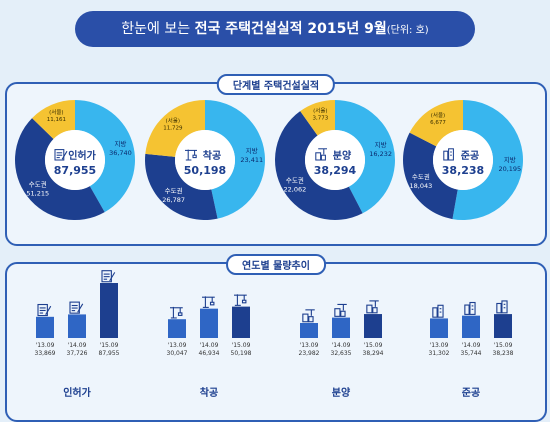 This screenshot has width=550, height=422. I want to click on local-value-label: 16,232, so click(380, 154).